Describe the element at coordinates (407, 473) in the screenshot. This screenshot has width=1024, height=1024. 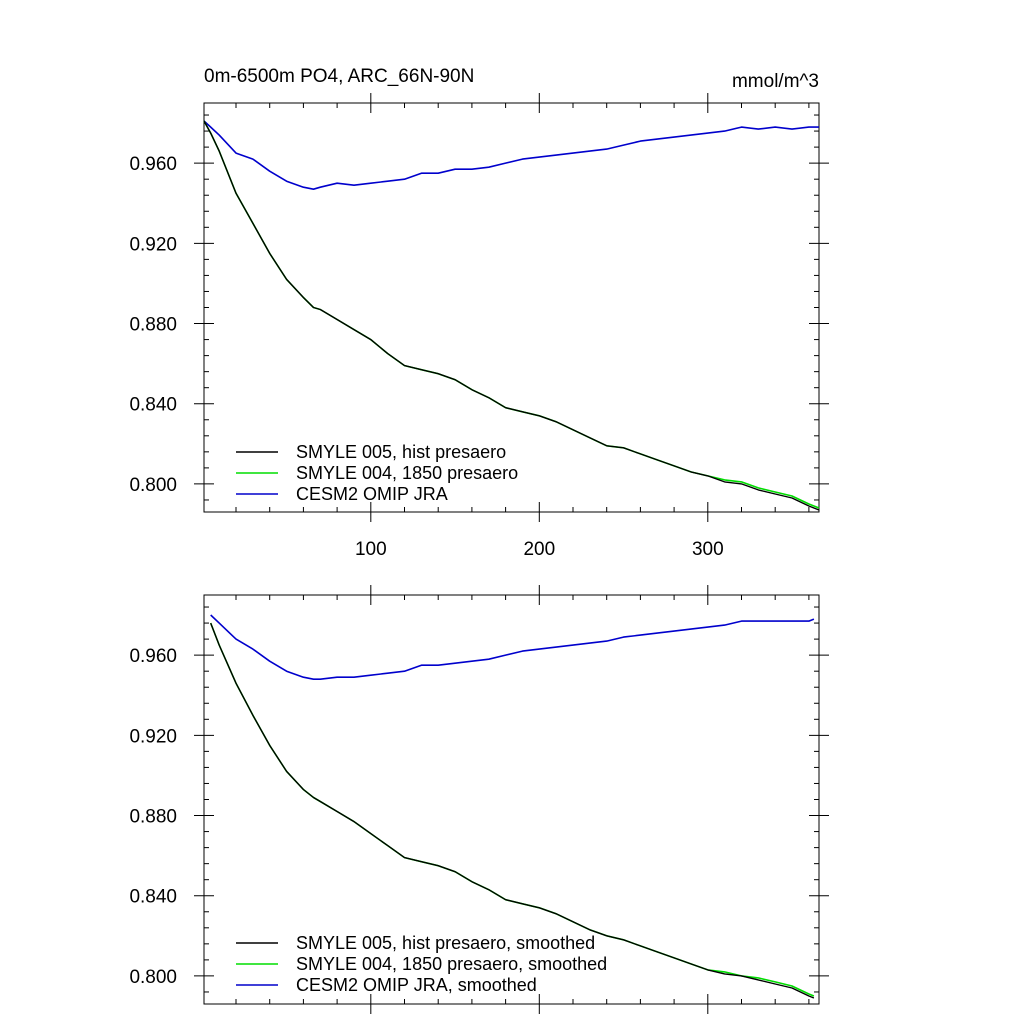
I see `legend-label: SMYLE 004, 1850 presaero` at that location.